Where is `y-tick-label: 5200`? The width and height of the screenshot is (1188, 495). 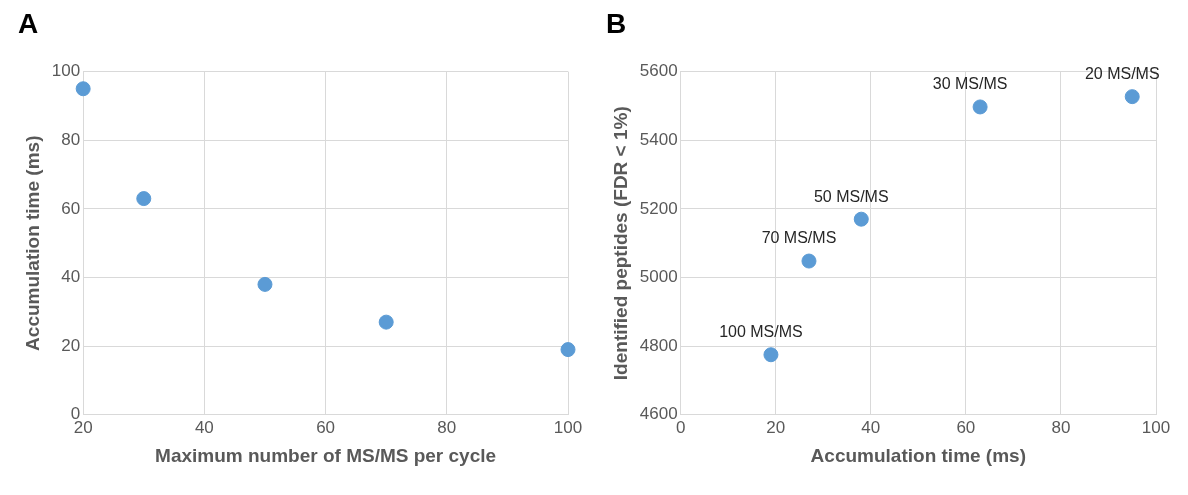 y-tick-label: 5200 is located at coordinates (658, 208).